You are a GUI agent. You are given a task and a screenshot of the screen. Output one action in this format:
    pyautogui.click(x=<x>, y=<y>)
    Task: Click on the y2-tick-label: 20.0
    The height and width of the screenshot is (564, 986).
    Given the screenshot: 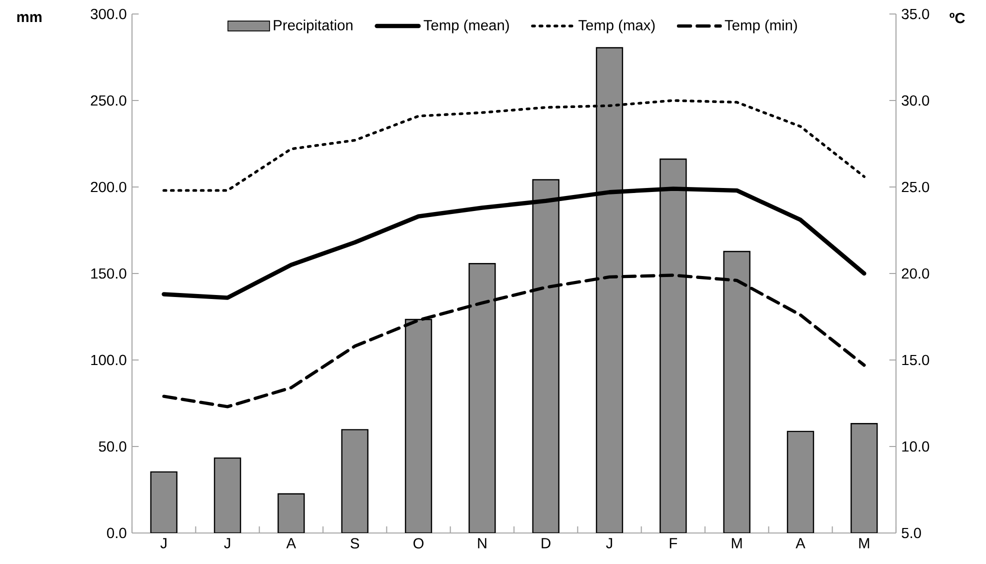 What is the action you would take?
    pyautogui.click(x=916, y=273)
    